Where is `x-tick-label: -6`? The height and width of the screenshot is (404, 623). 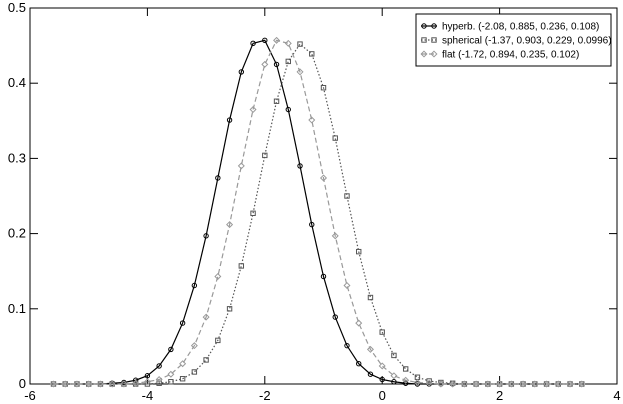
x-tick-label: -6 is located at coordinates (30, 395).